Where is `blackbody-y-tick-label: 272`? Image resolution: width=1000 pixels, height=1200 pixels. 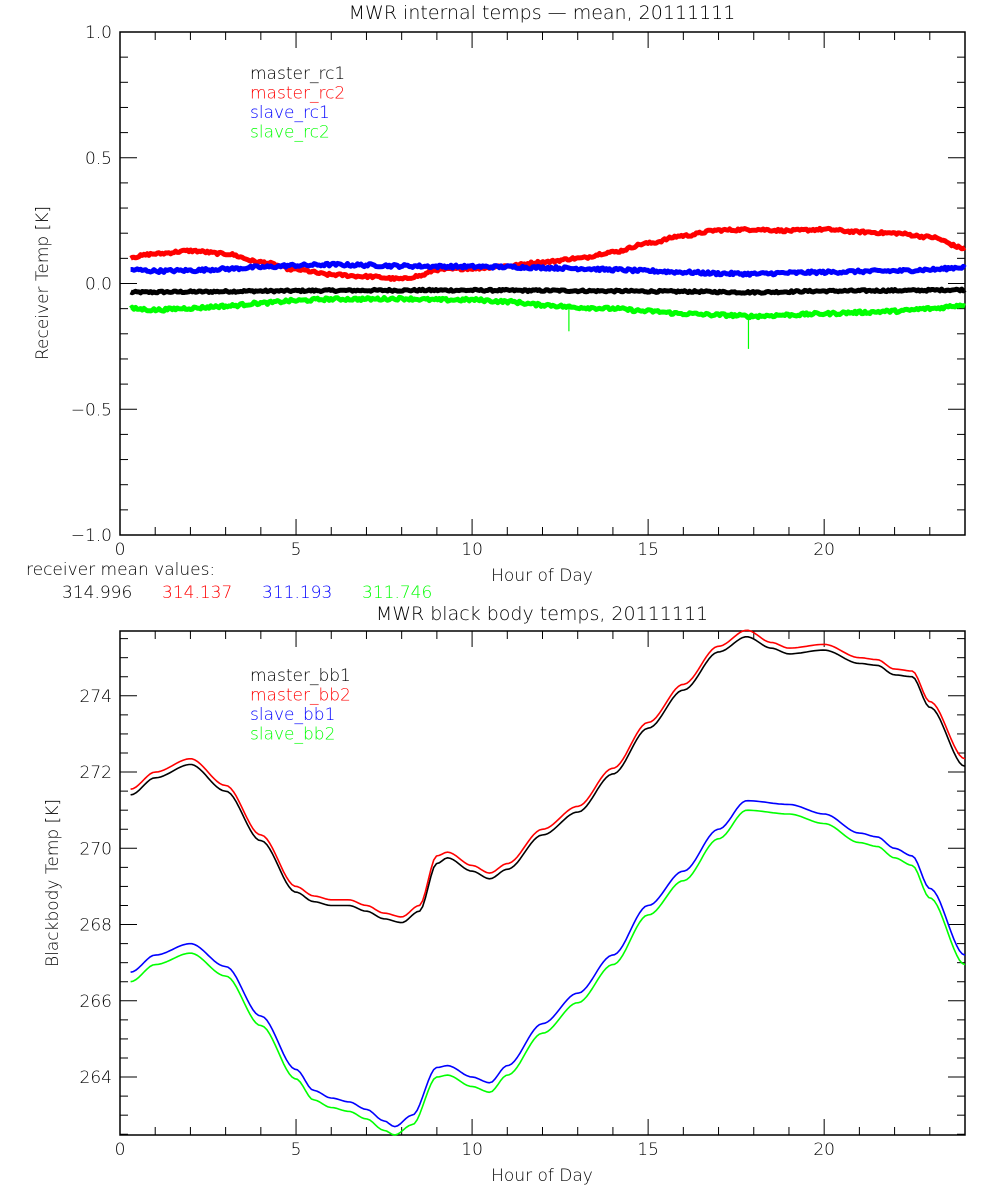
blackbody-y-tick-label: 272 is located at coordinates (96, 773).